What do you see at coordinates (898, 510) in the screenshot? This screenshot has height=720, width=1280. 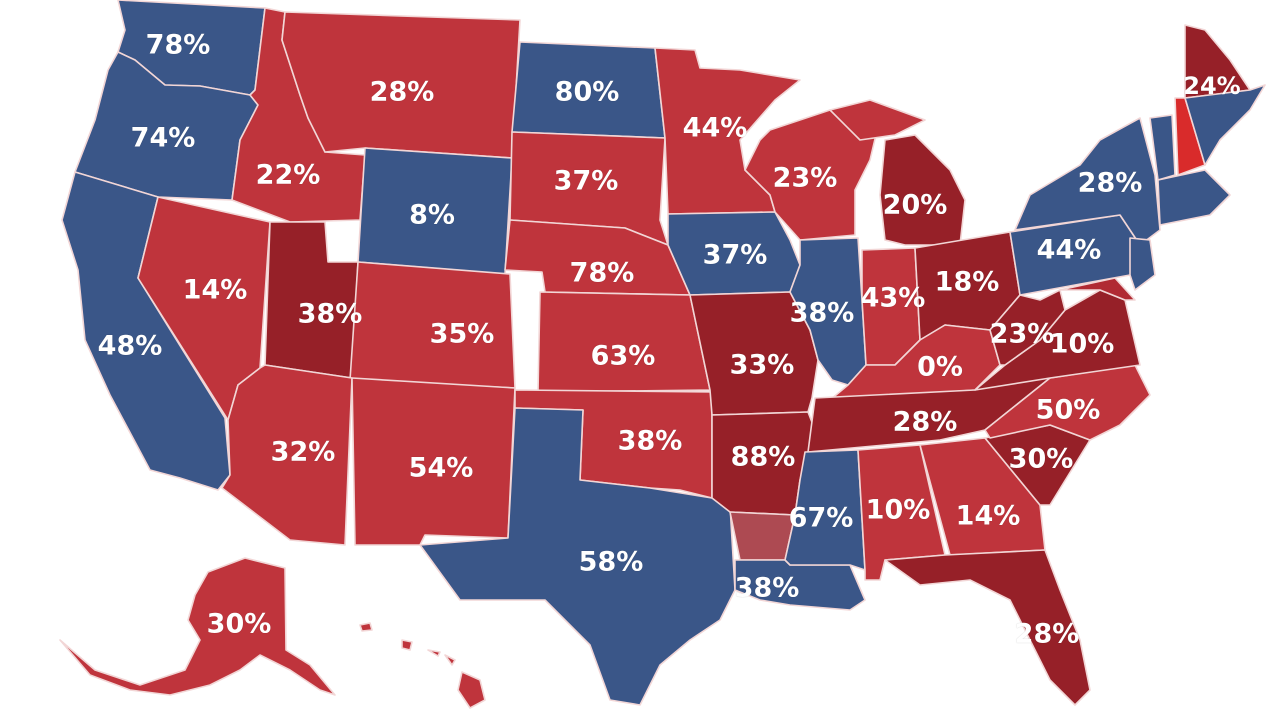 I see `label-al: 10%` at bounding box center [898, 510].